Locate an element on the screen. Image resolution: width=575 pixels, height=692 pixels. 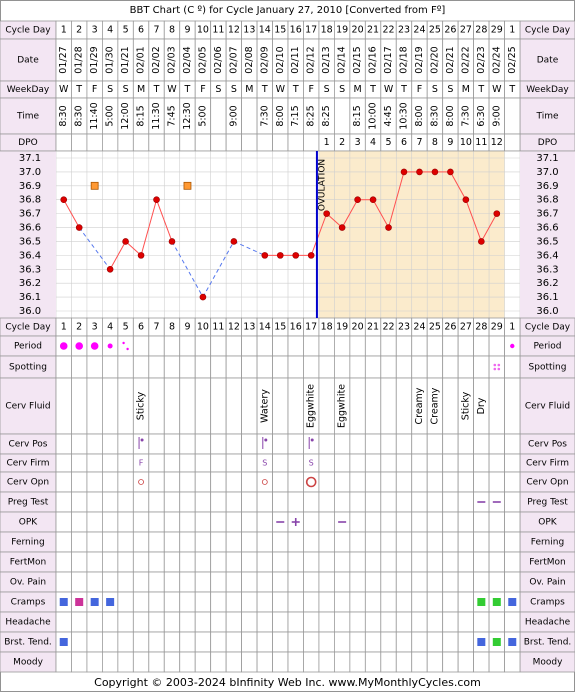
y-tick-left-label: 36.5 is located at coordinates (30, 241).